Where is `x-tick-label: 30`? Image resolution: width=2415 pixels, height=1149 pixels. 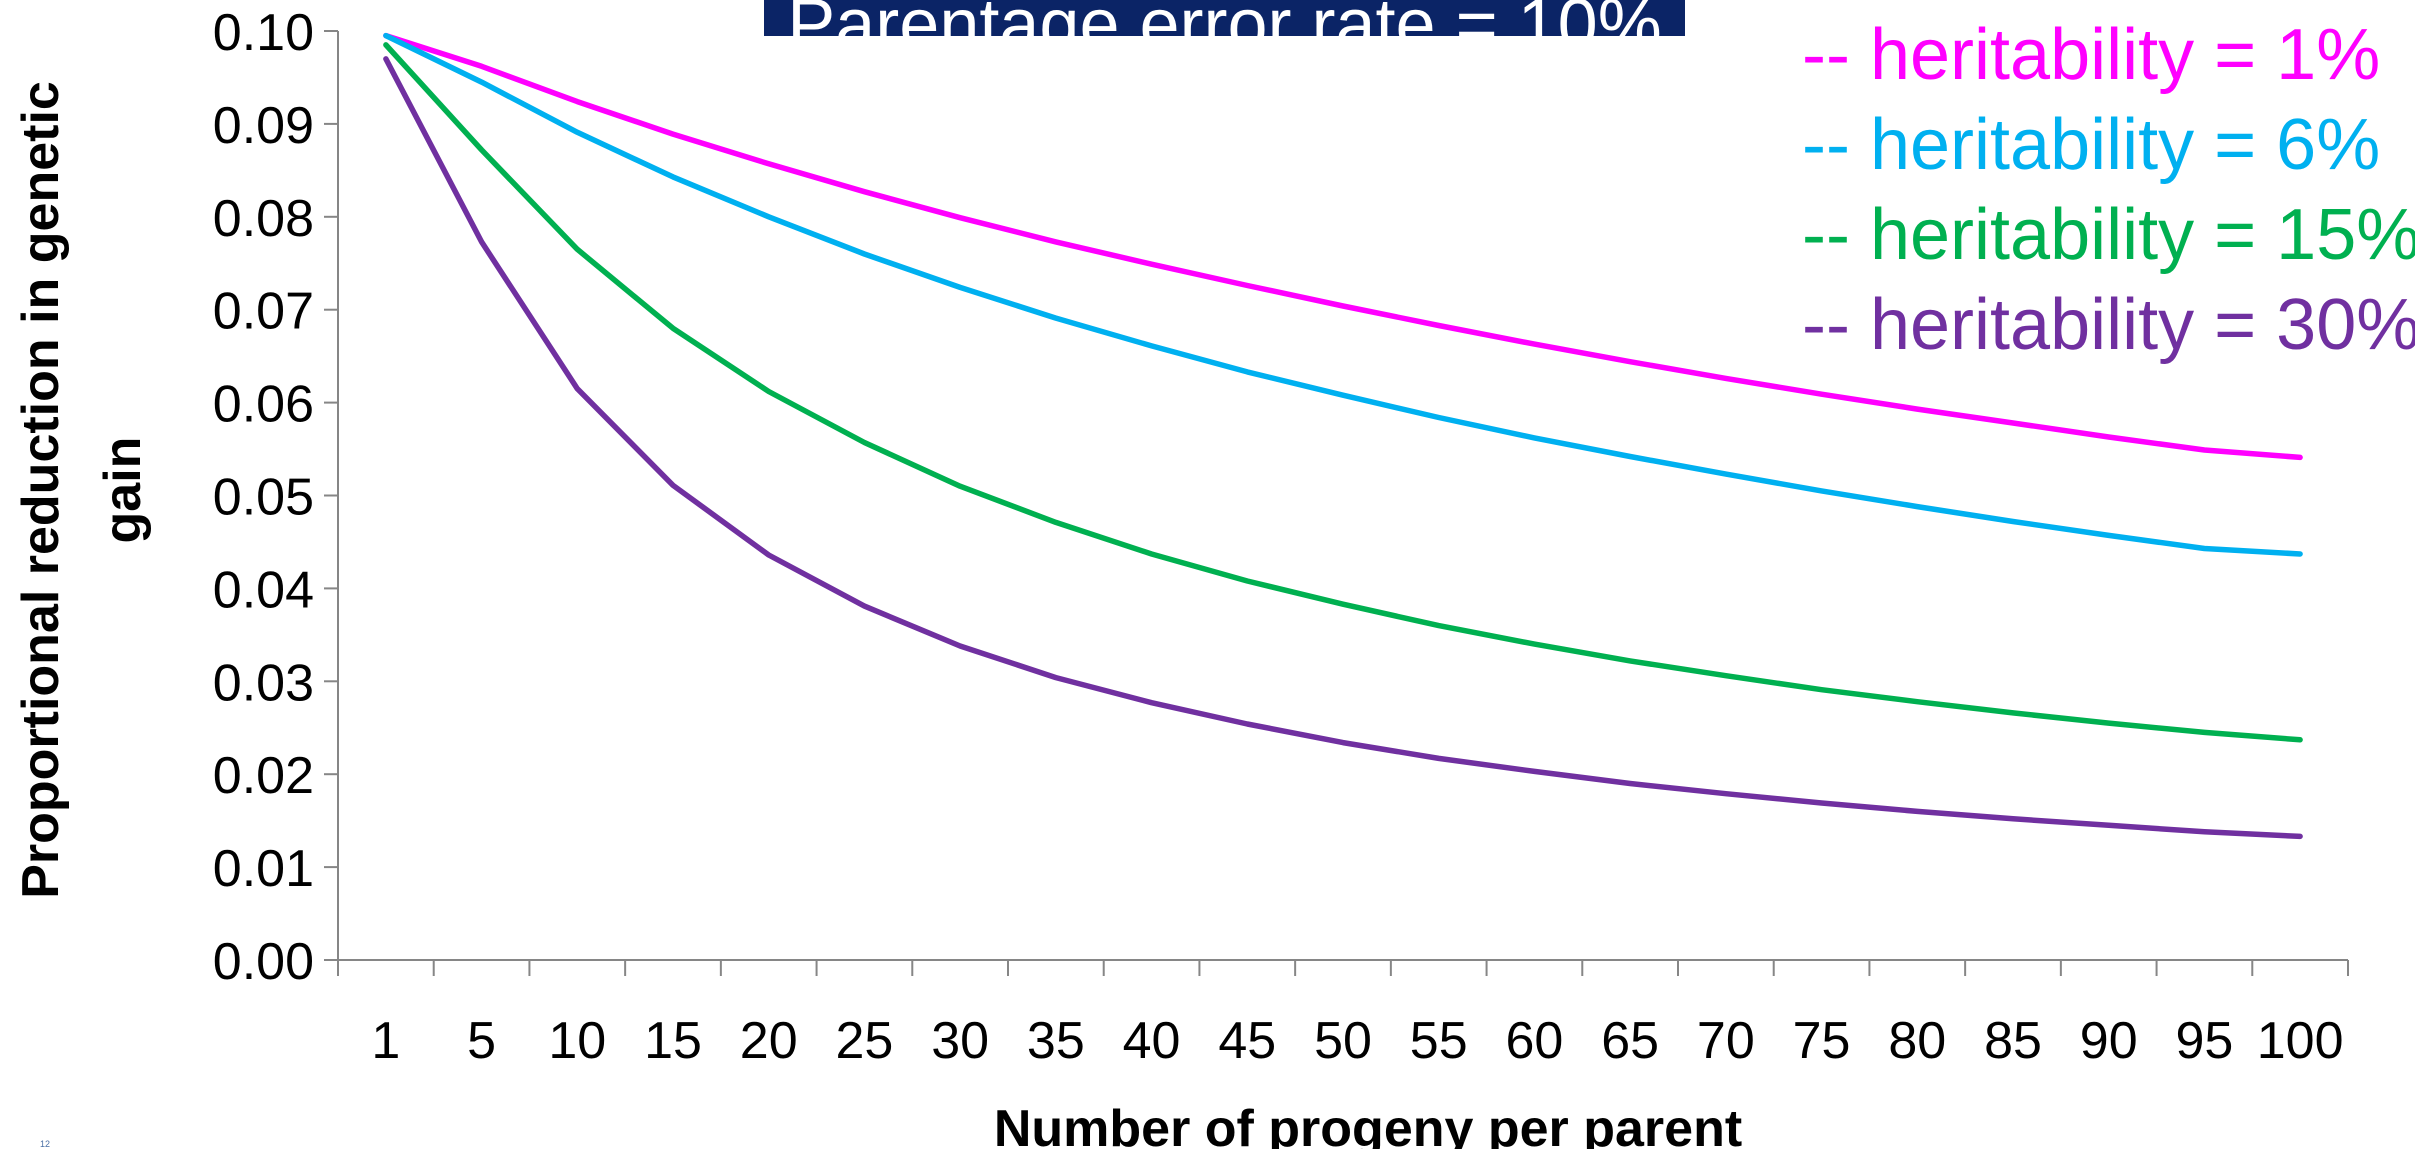 x-tick-label: 30 is located at coordinates (960, 1041).